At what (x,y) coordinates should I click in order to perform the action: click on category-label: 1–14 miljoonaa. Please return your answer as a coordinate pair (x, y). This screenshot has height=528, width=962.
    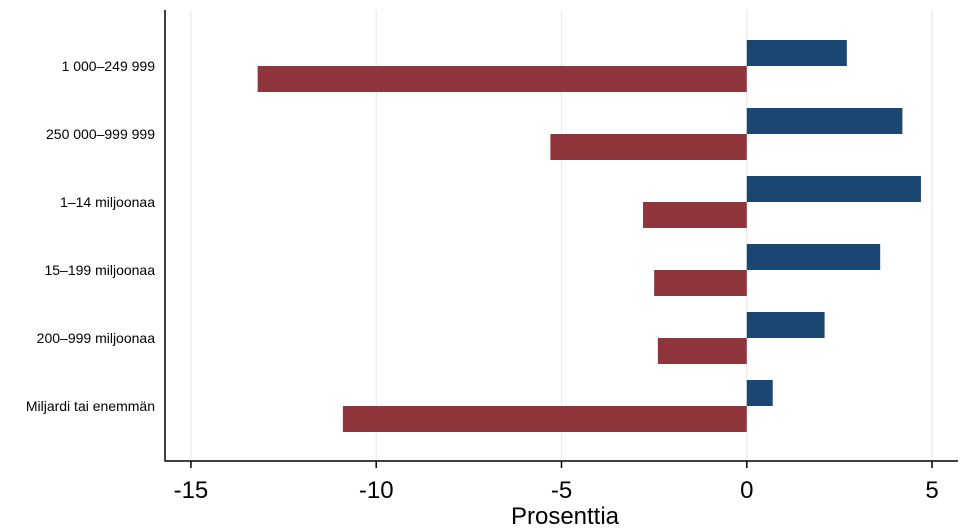
    Looking at the image, I should click on (107, 202).